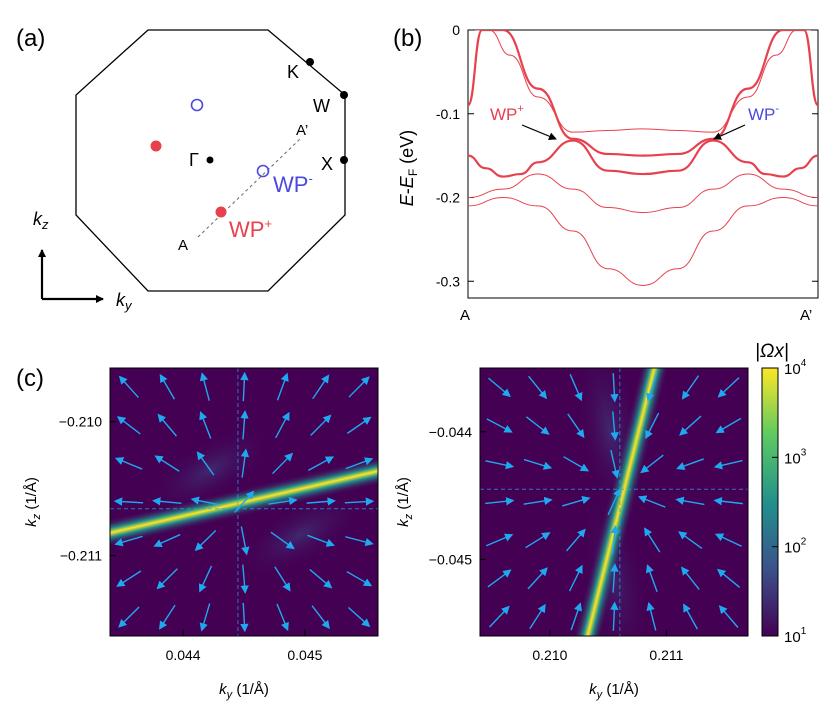 This screenshot has width=830, height=703. I want to click on wp-minus-label-a: WP-, so click(293, 184).